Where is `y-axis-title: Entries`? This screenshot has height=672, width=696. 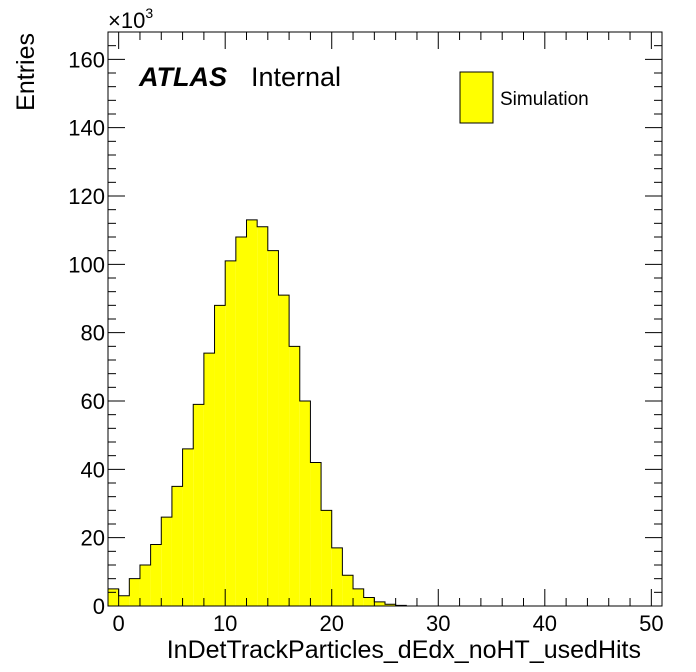
y-axis-title: Entries is located at coordinates (26, 72).